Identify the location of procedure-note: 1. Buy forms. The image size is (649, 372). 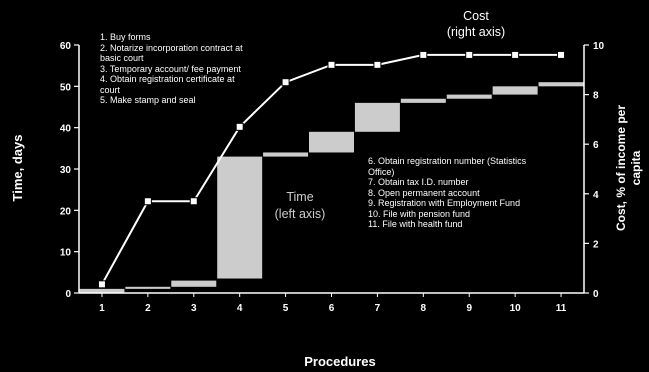
(125, 37).